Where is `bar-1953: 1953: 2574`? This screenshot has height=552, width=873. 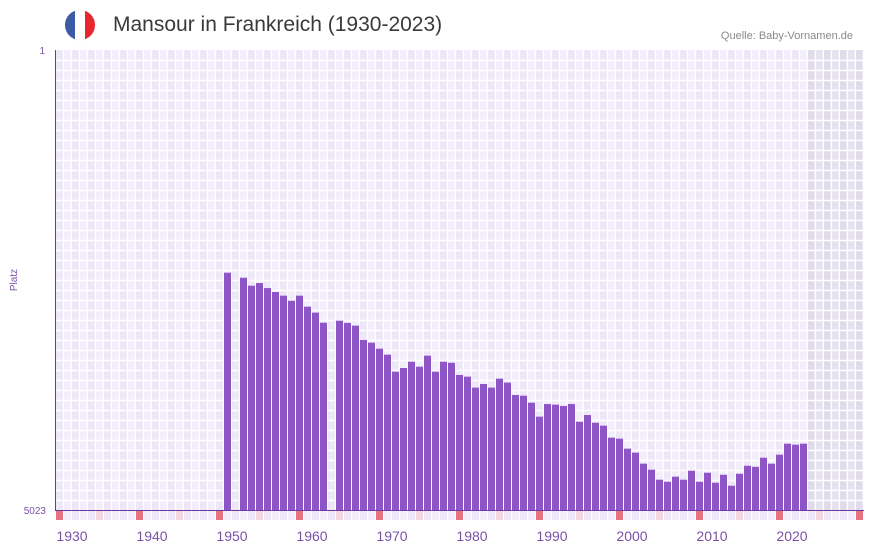 bar-1953: 1953: 2574 is located at coordinates (251, 397).